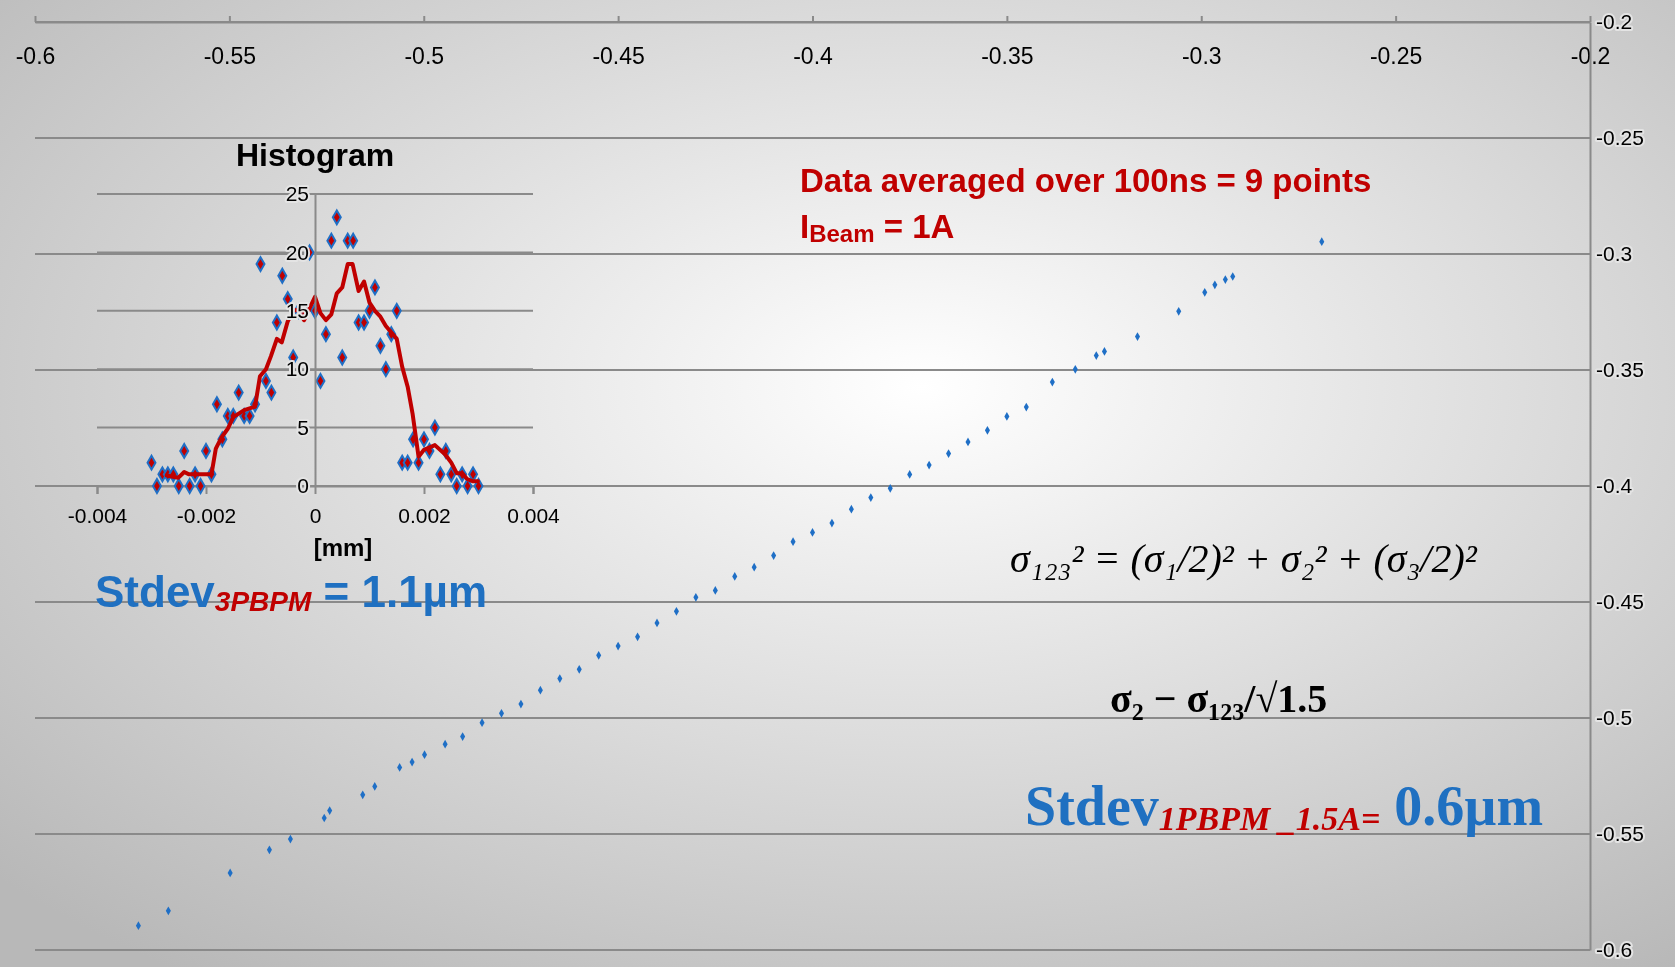 This screenshot has height=967, width=1675. I want to click on y-tick-label: -0.35, so click(1620, 370).